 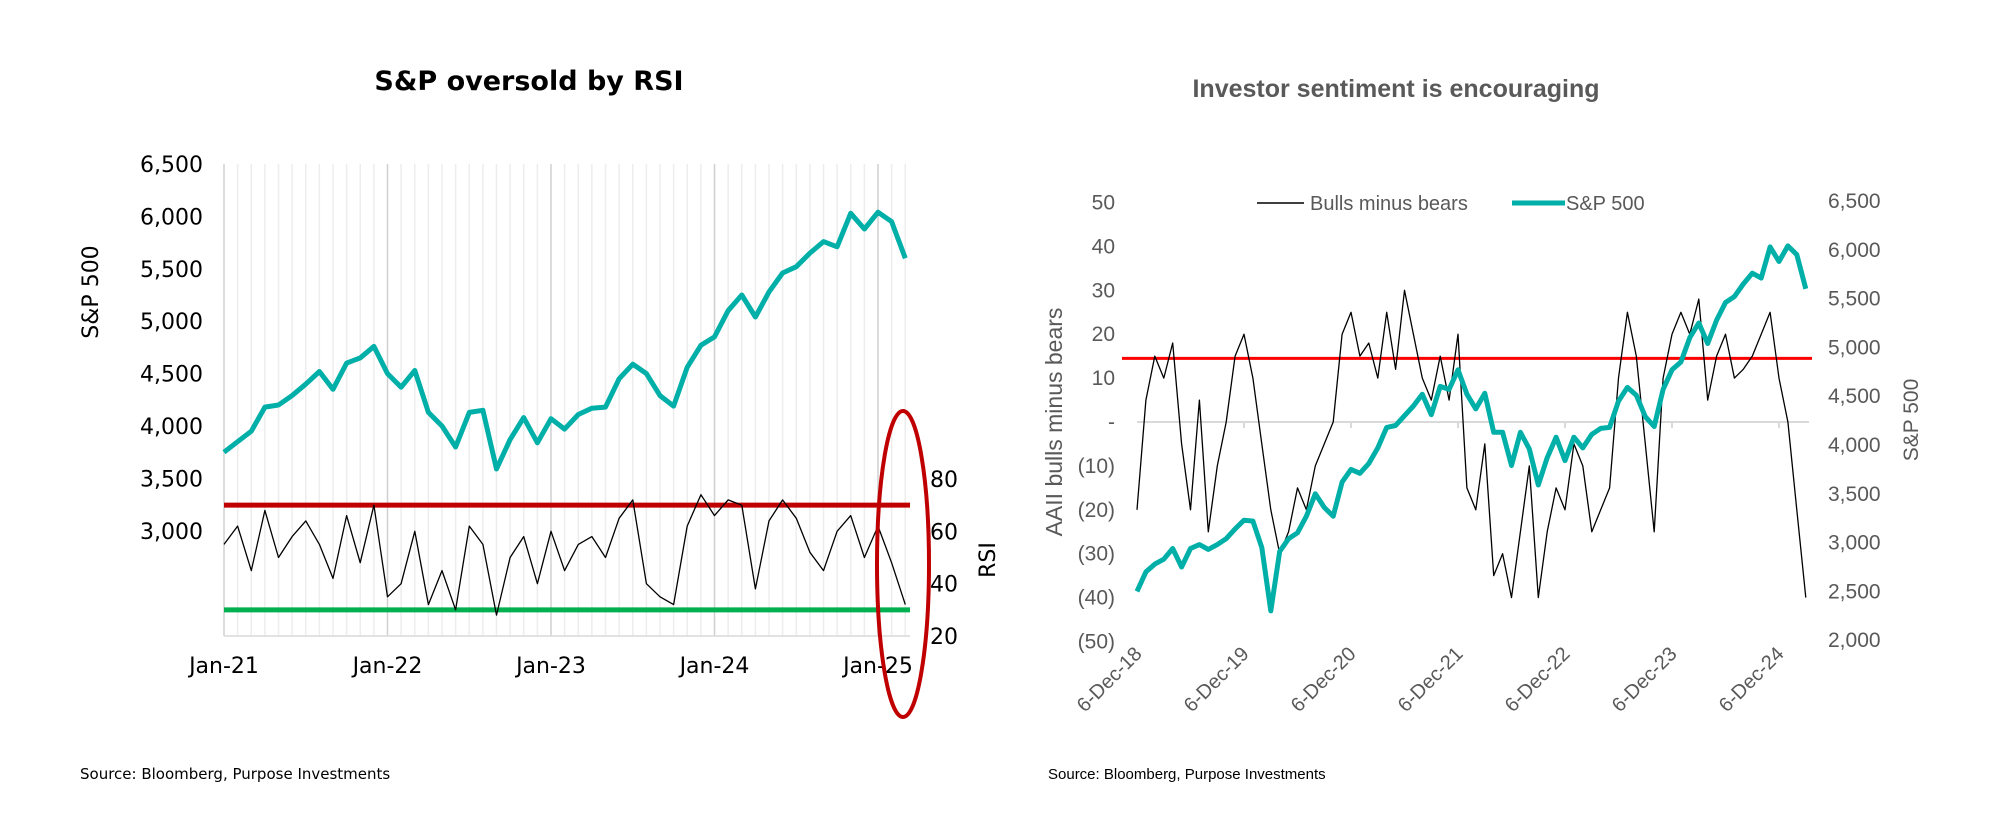 What do you see at coordinates (171, 532) in the screenshot?
I see `y-tick-label: 3,000` at bounding box center [171, 532].